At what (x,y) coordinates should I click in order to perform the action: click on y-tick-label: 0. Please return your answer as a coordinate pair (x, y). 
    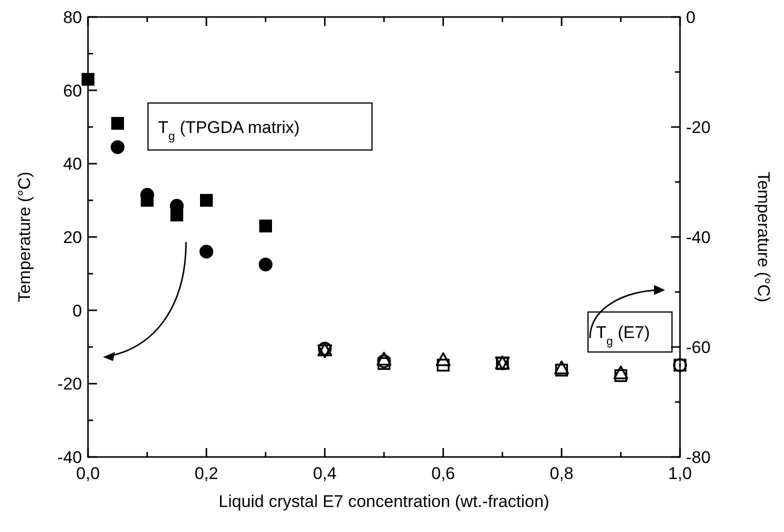
    Looking at the image, I should click on (77, 310).